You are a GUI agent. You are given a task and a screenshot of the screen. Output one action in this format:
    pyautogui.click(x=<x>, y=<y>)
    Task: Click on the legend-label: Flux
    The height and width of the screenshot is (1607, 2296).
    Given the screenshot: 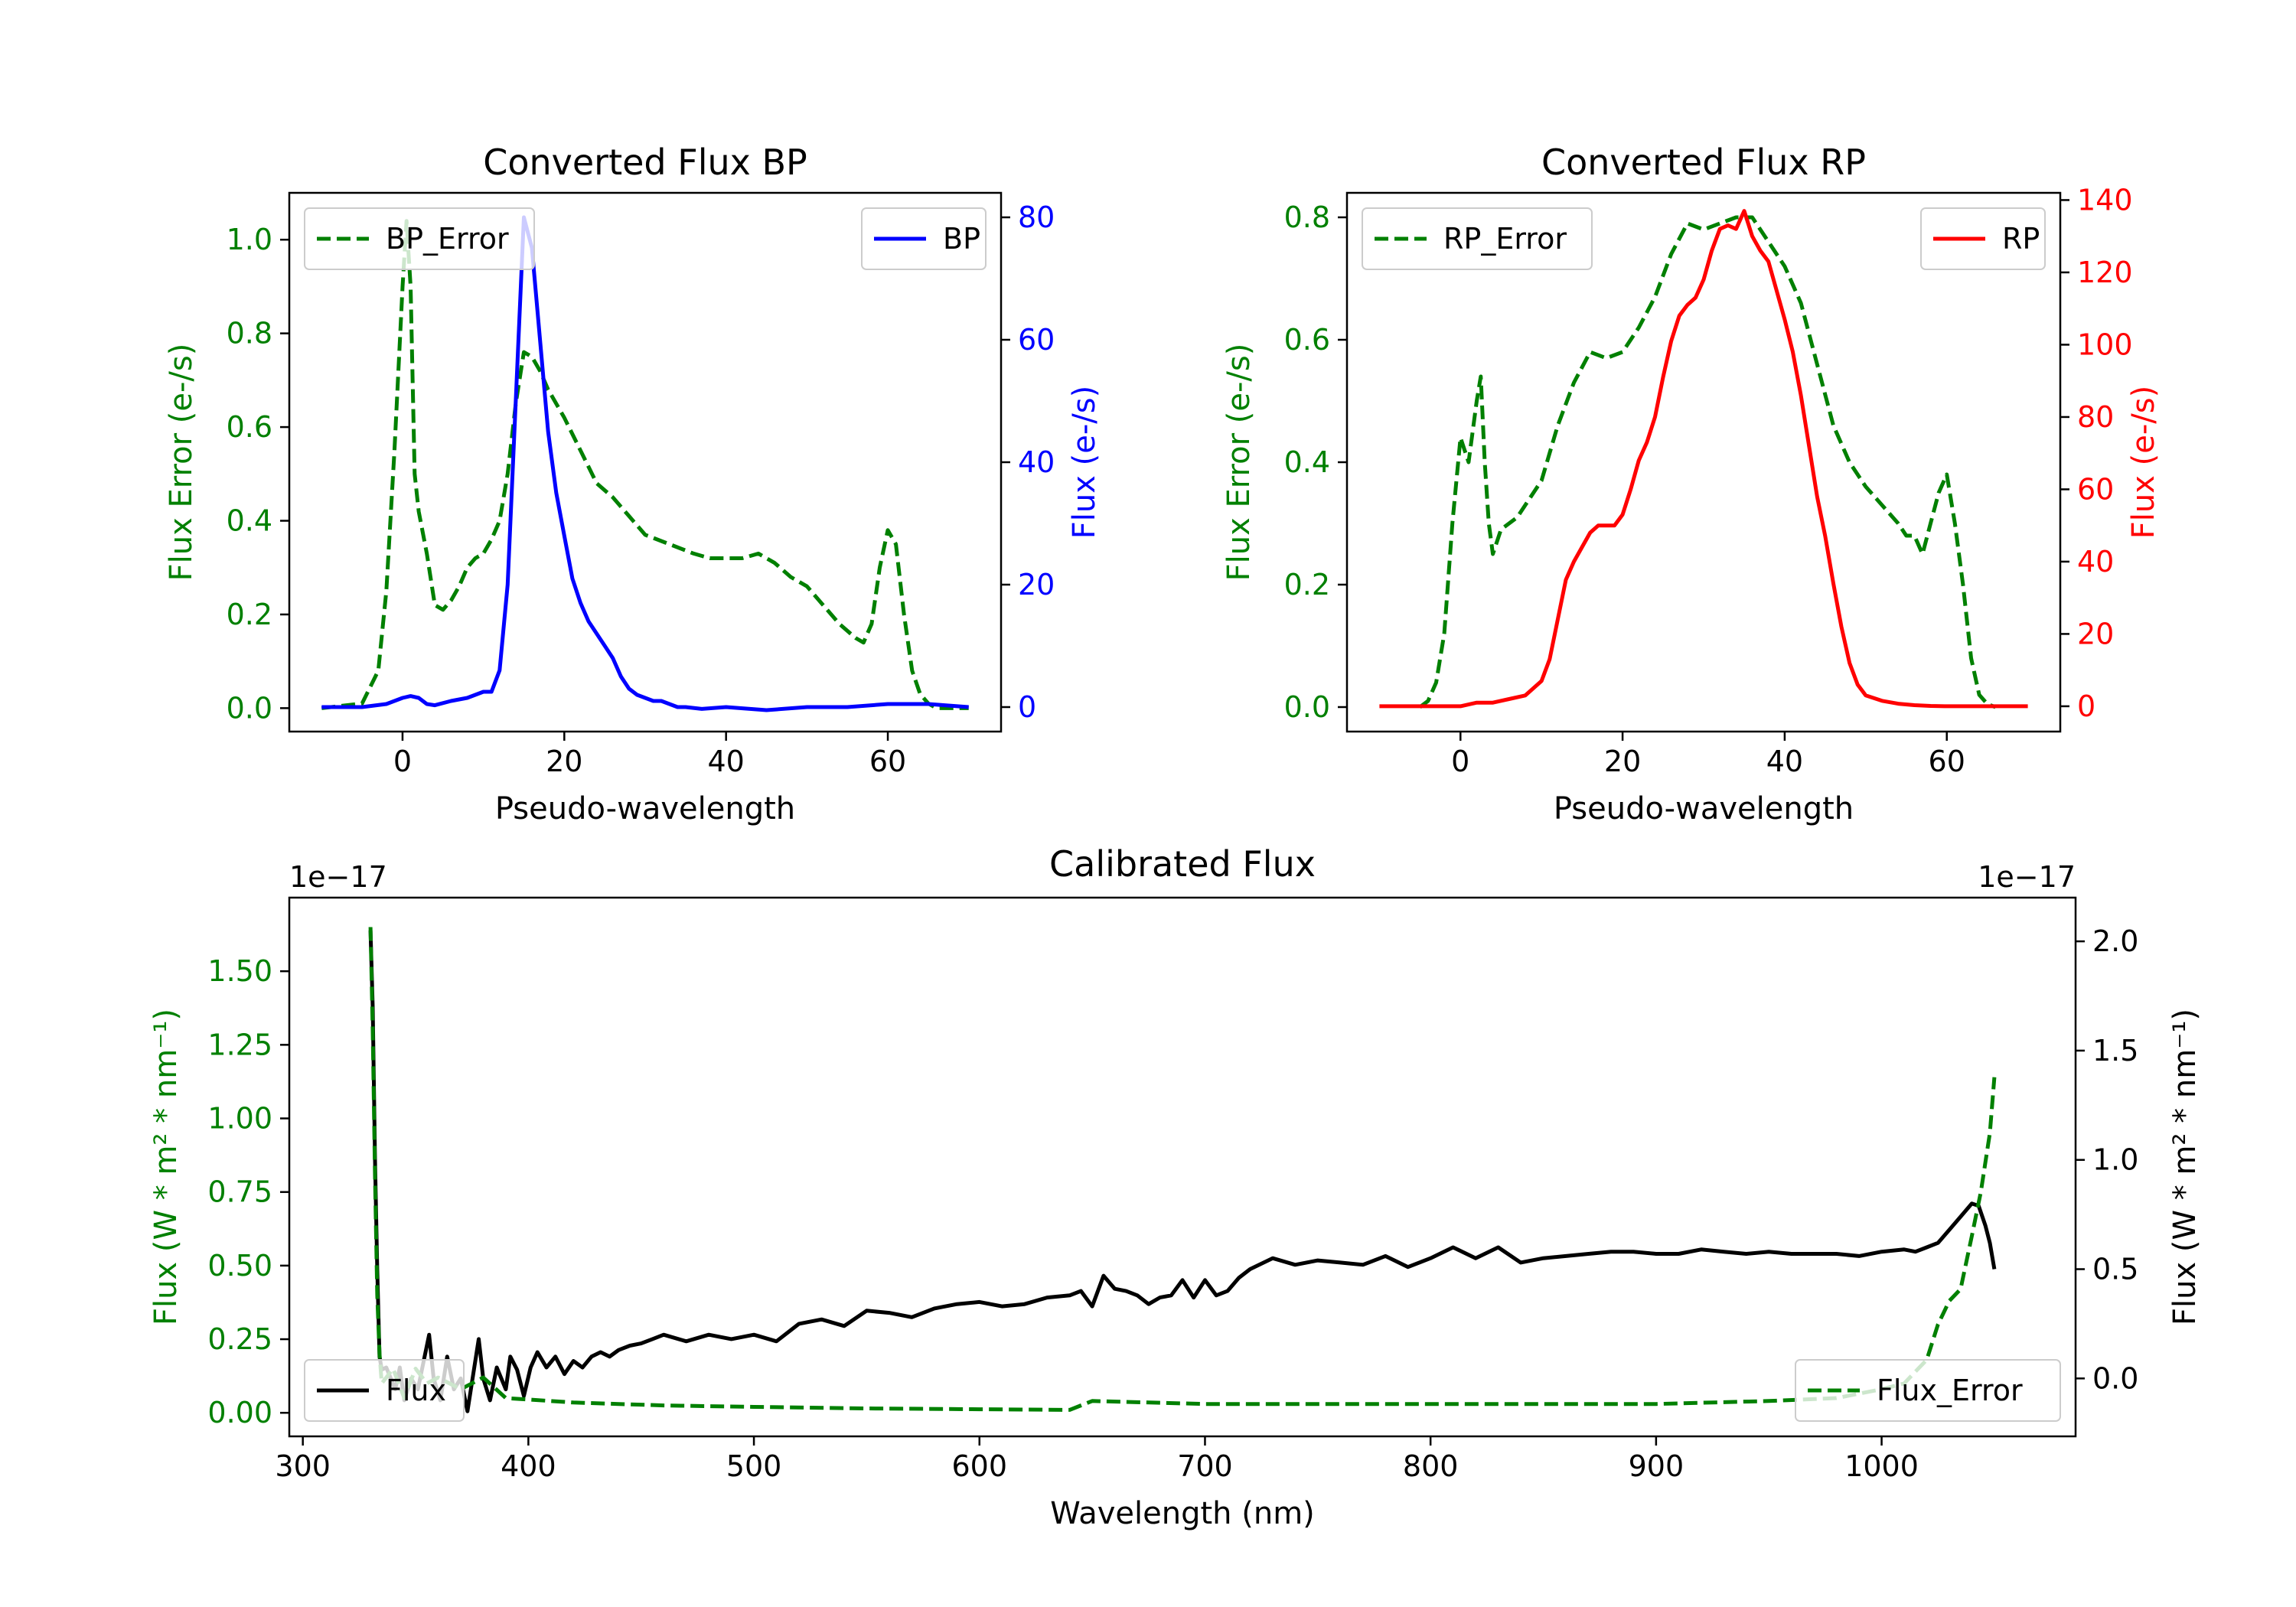 What is the action you would take?
    pyautogui.click(x=416, y=1390)
    